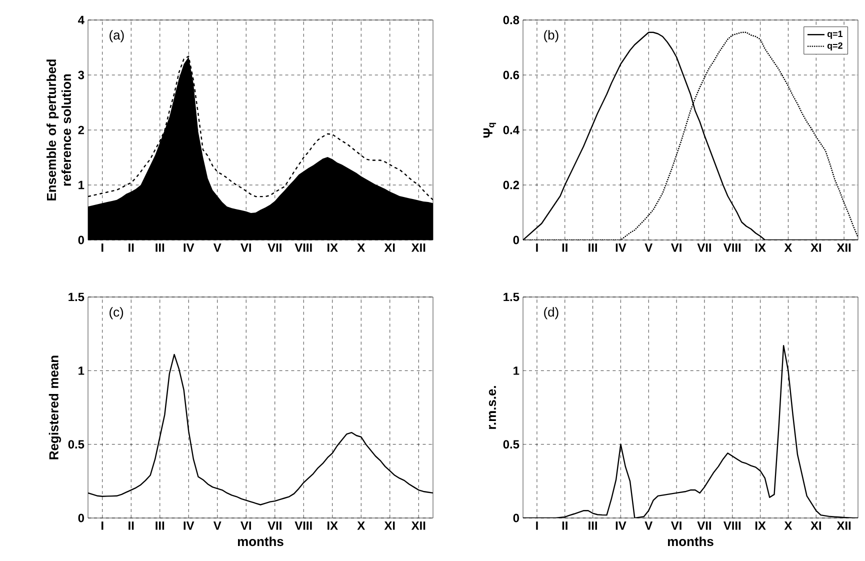 The height and width of the screenshot is (561, 865). Describe the element at coordinates (492, 407) in the screenshot. I see `y-axis-title: r.m.s.e.` at that location.